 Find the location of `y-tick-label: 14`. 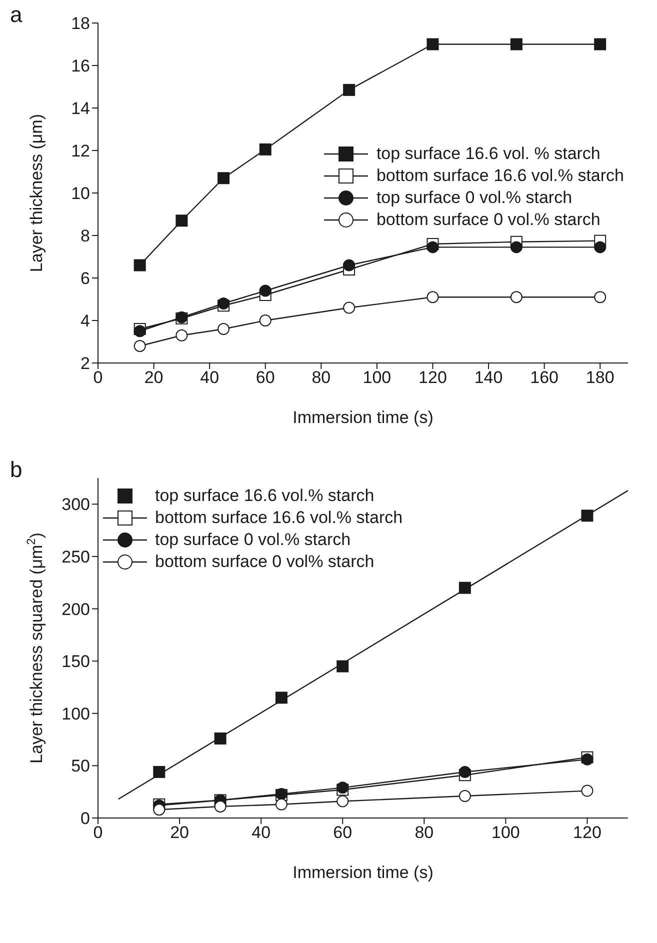

y-tick-label: 14 is located at coordinates (80, 108).